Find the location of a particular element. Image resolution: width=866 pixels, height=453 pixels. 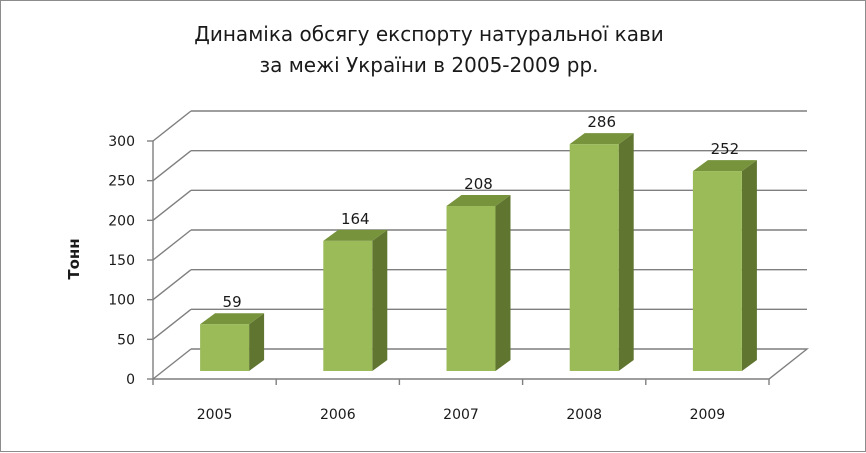

y-tick-label-150: 150 is located at coordinates (121, 261).